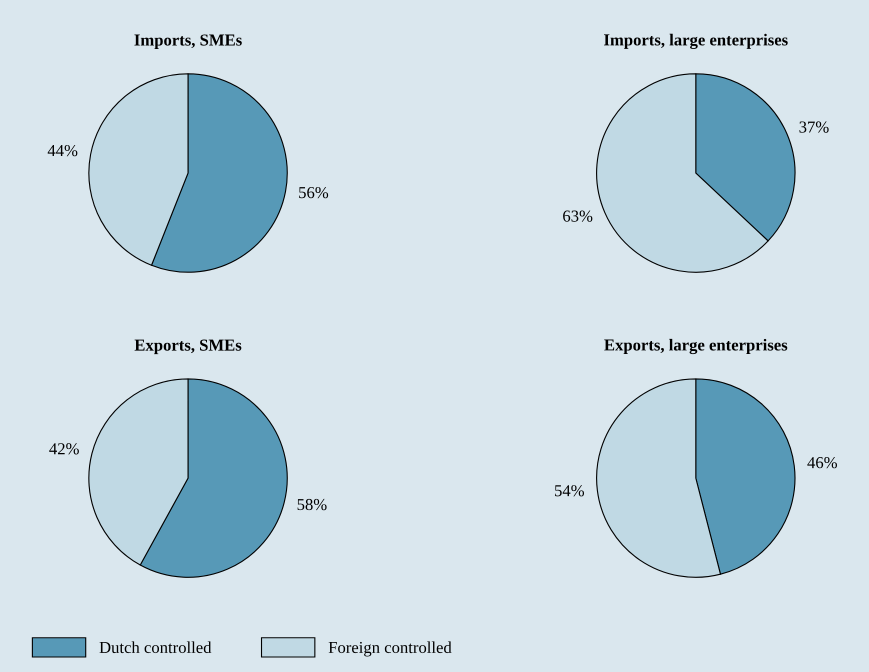  What do you see at coordinates (577, 216) in the screenshot?
I see `data-label: 63%` at bounding box center [577, 216].